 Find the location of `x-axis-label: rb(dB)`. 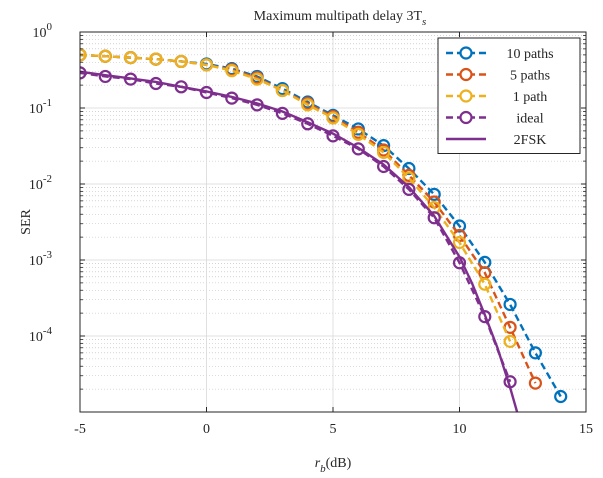

x-axis-label: rb(dB) is located at coordinates (333, 465).